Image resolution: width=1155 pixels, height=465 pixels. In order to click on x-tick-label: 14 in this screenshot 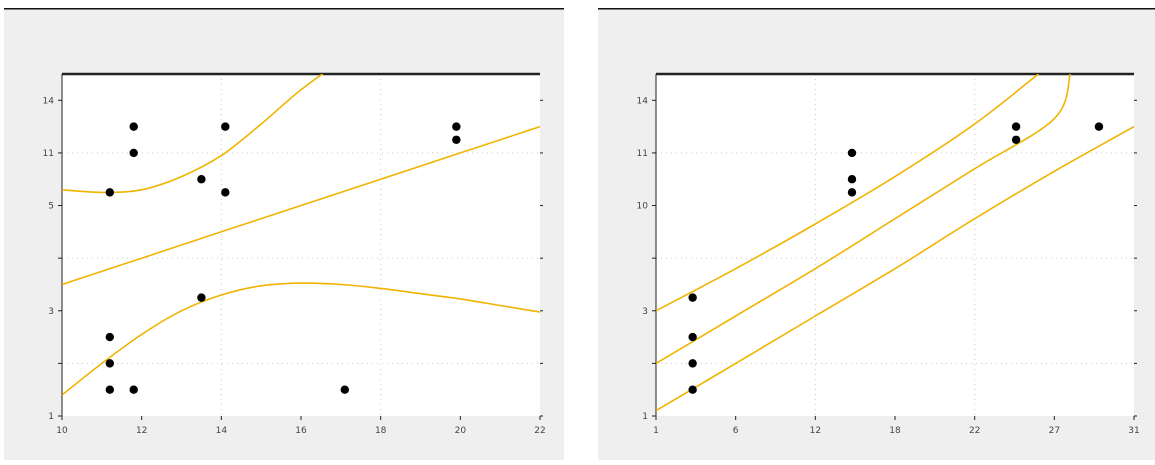, I will do `click(222, 431)`.